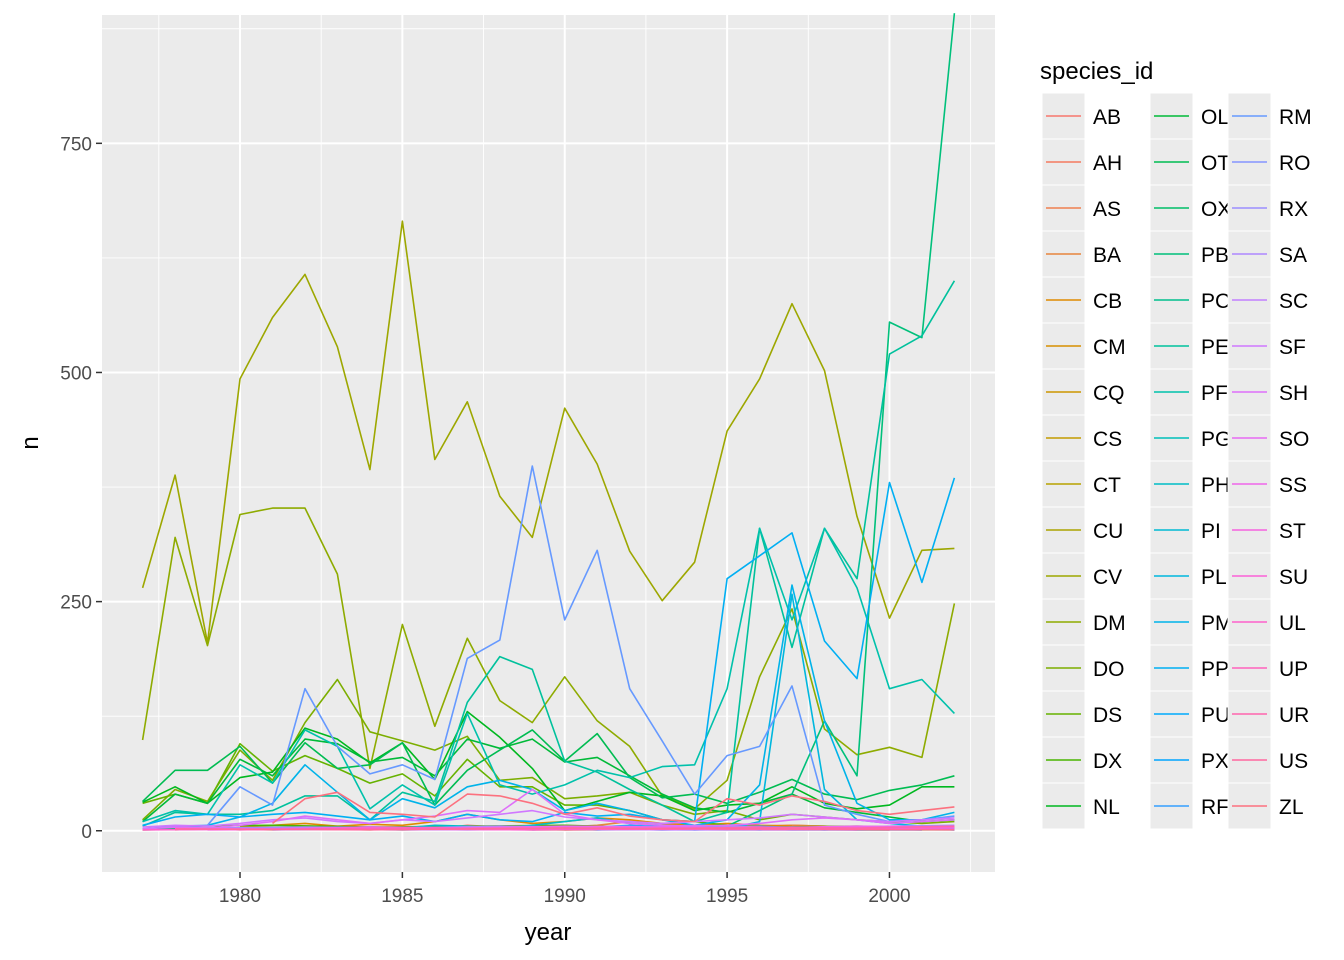  What do you see at coordinates (1293, 577) in the screenshot?
I see `legend-label: SU` at bounding box center [1293, 577].